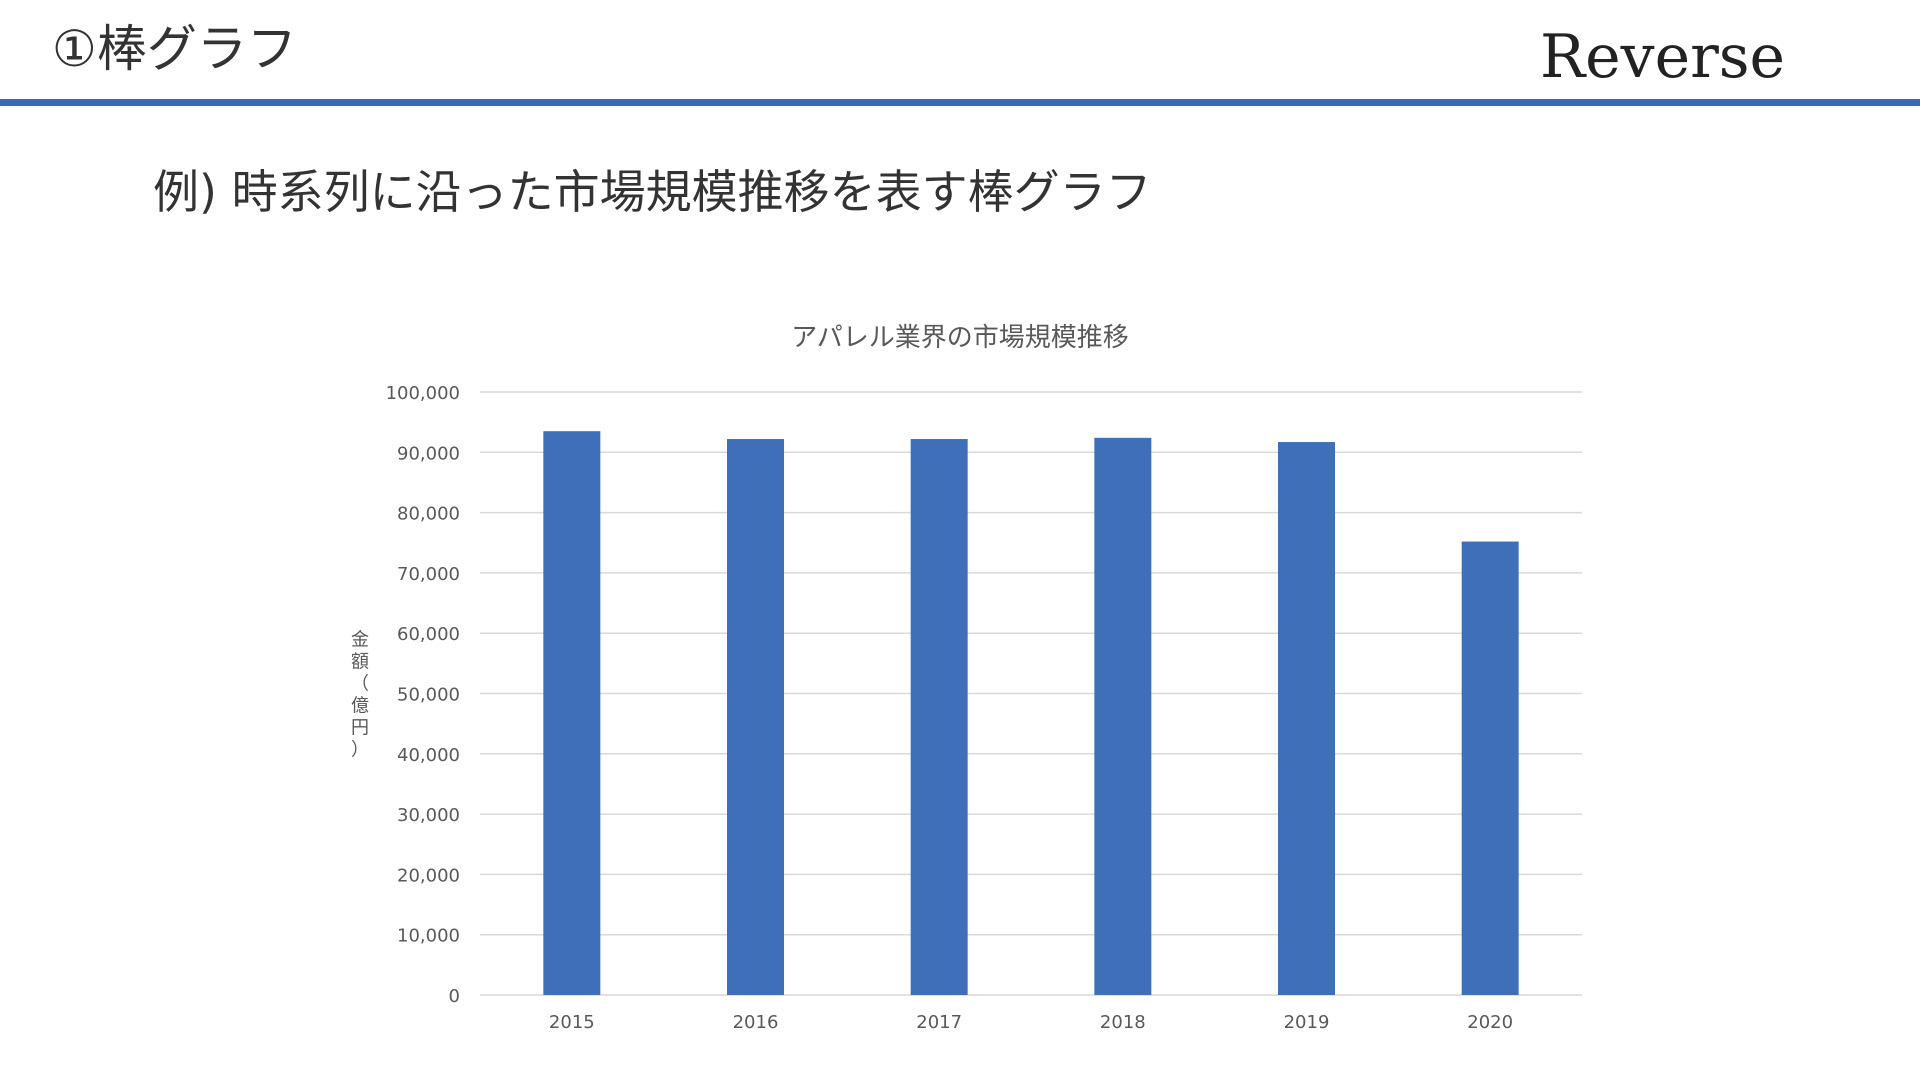 The image size is (1920, 1080). I want to click on bar-2019, so click(1306, 718).